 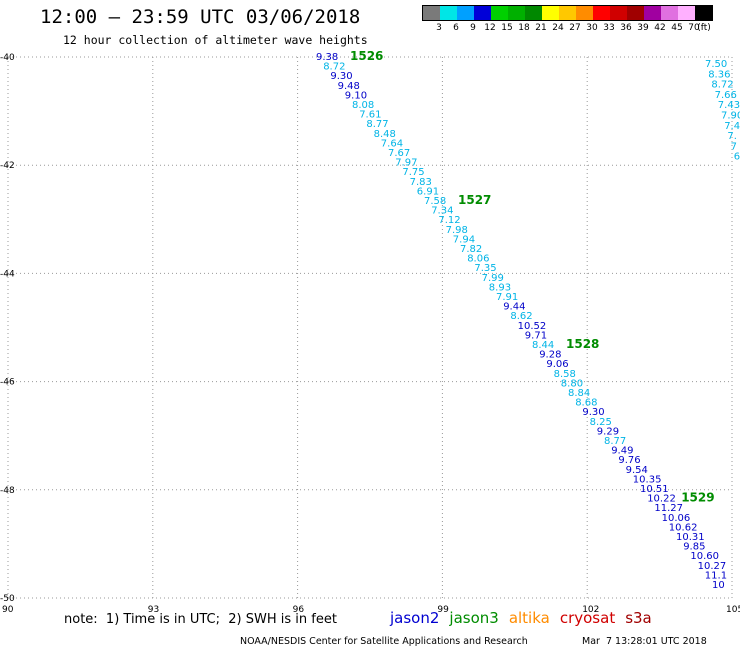 I want to click on wave-height-value: 7.35, so click(x=485, y=268).